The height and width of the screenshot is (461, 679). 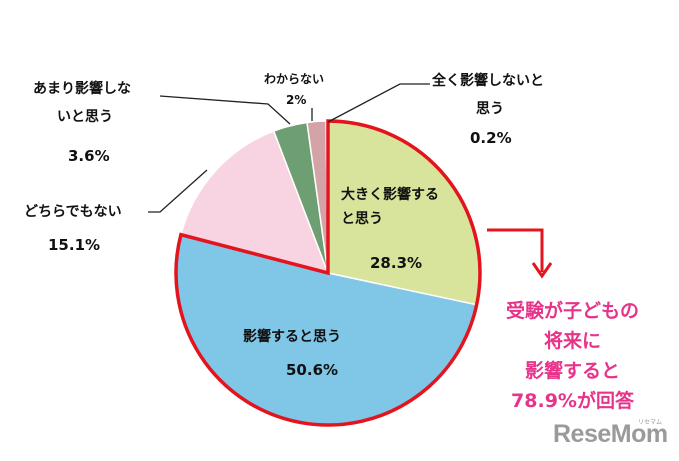 What do you see at coordinates (178, 191) in the screenshot?
I see `leader-line-neither` at bounding box center [178, 191].